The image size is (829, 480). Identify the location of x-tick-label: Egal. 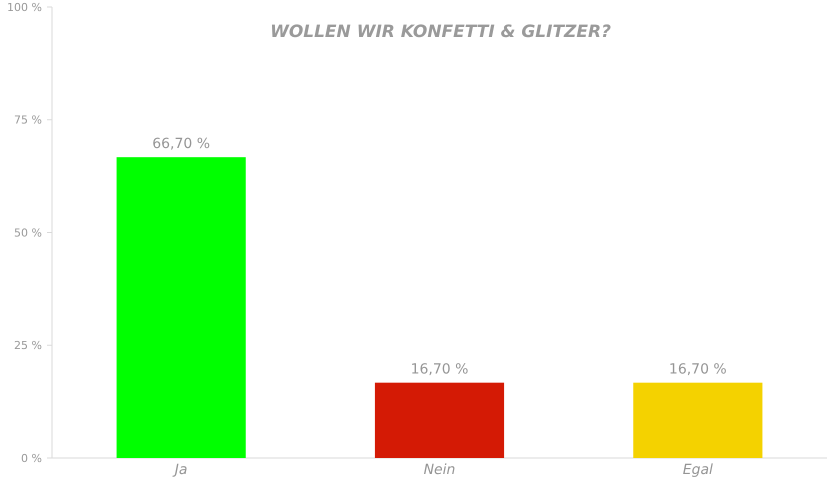
(698, 470).